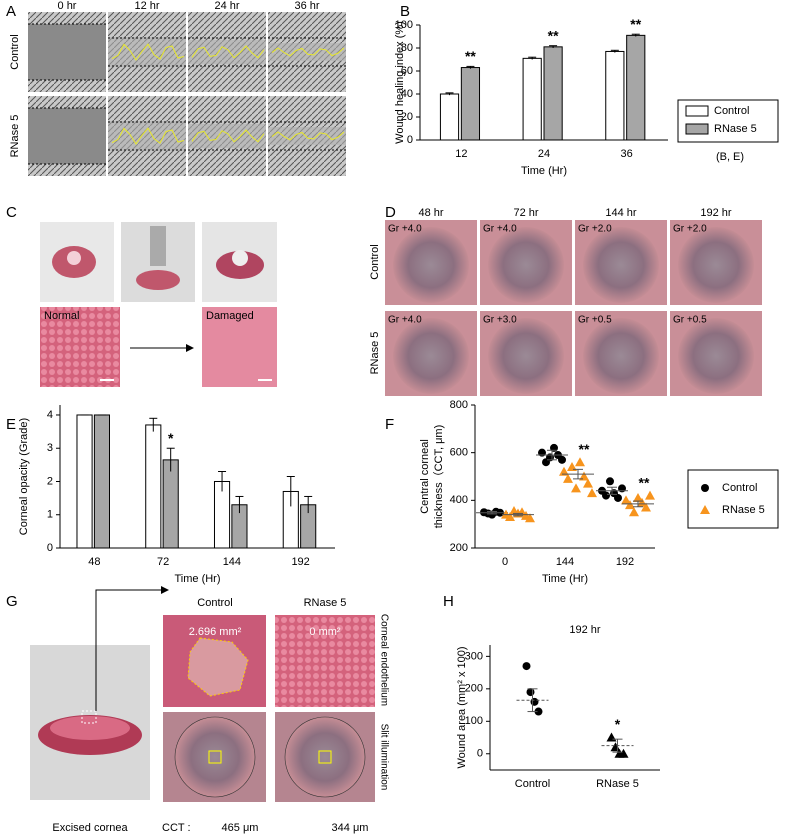 The width and height of the screenshot is (787, 838). I want to click on cct-label: CCT :, so click(176, 828).